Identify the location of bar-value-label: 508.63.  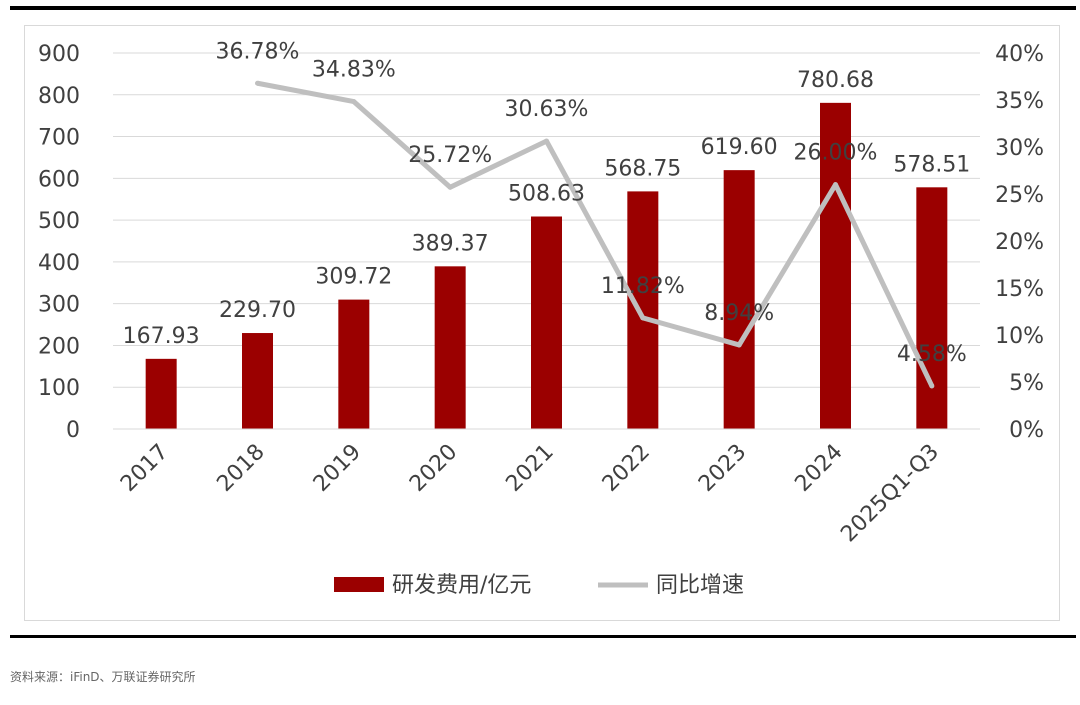
(546, 194).